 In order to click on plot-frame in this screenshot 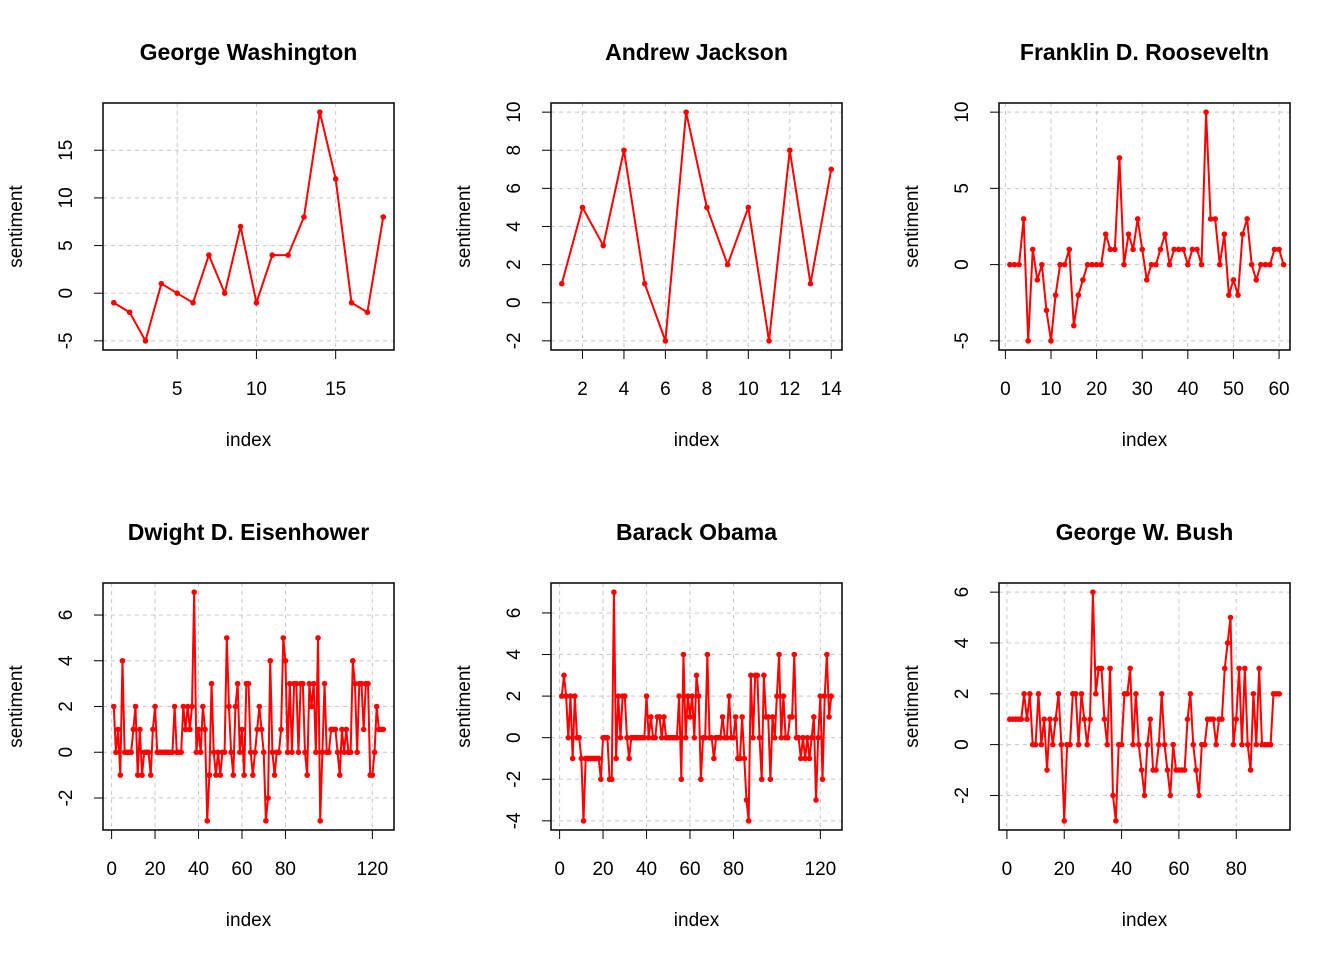, I will do `click(1144, 706)`.